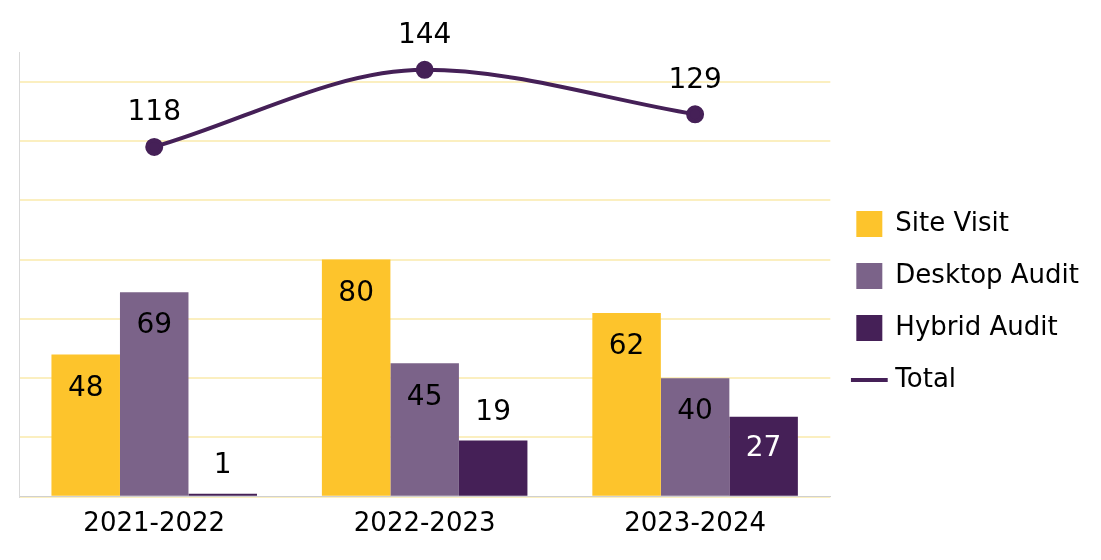  What do you see at coordinates (154, 324) in the screenshot?
I see `data-label: 69` at bounding box center [154, 324].